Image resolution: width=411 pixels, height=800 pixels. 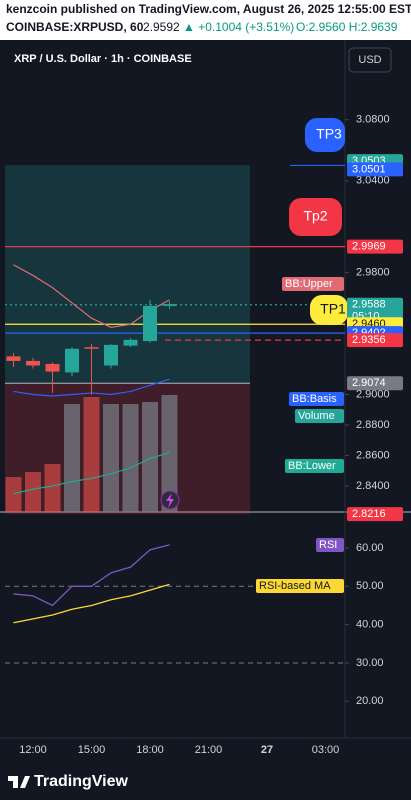 What do you see at coordinates (209, 750) in the screenshot?
I see `x-tick-label: 21:00` at bounding box center [209, 750].